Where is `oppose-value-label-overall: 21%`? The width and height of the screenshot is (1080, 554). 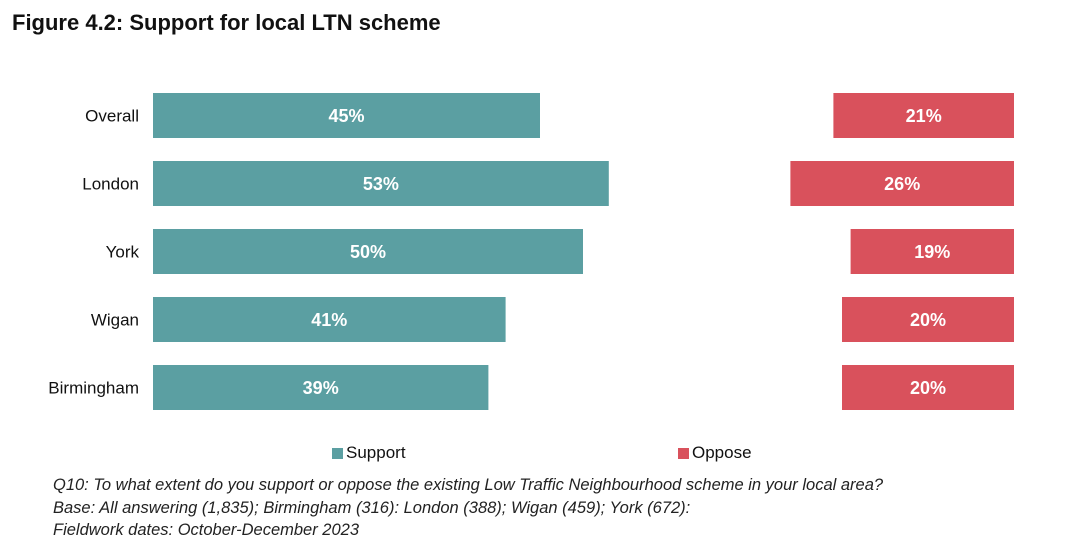
oppose-value-label-overall: 21% is located at coordinates (924, 116).